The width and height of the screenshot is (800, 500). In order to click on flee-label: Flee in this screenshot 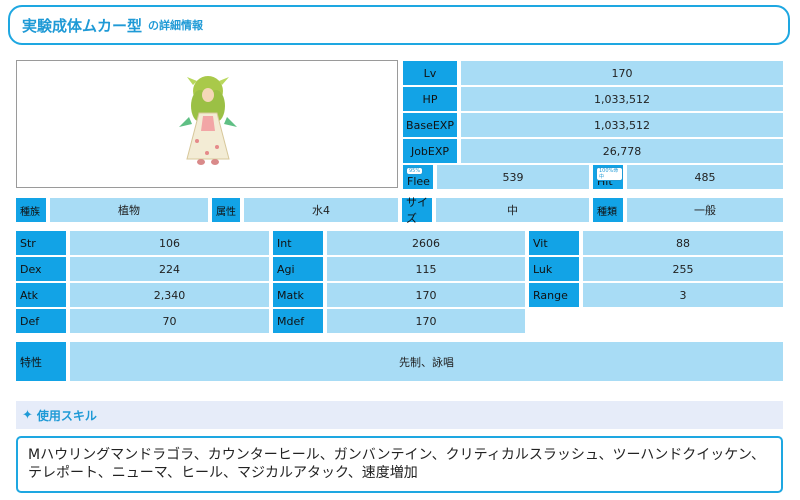, I will do `click(418, 181)`.